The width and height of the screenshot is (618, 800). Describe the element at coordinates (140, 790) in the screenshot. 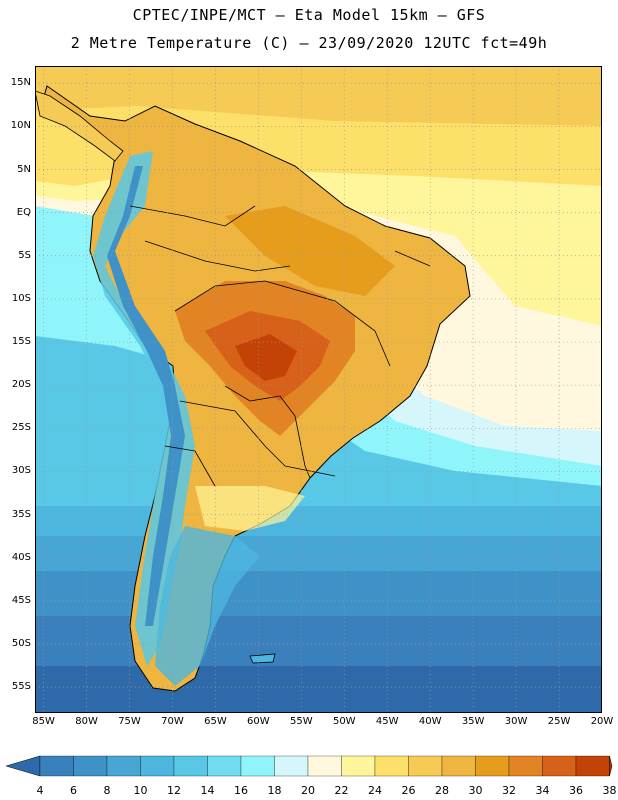

I see `colorbar-tick-label: 10` at that location.